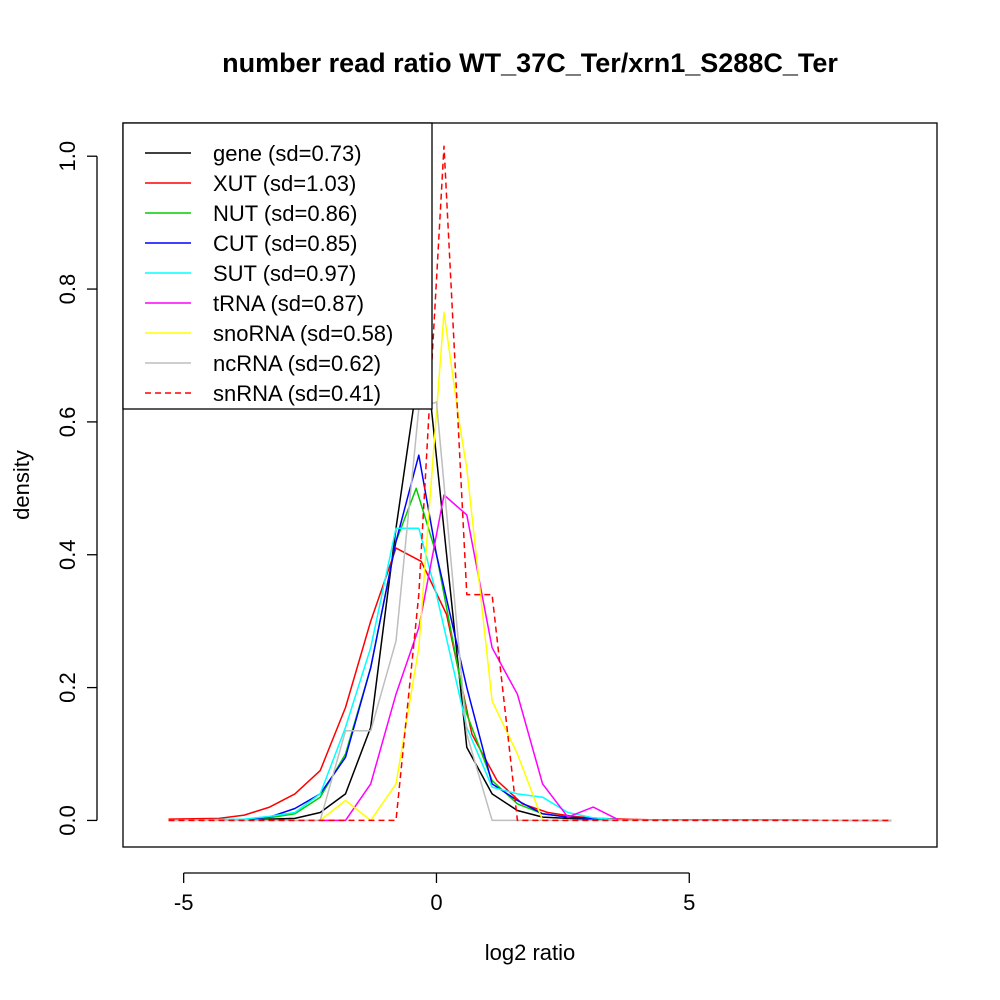 The height and width of the screenshot is (1000, 1000). What do you see at coordinates (184, 902) in the screenshot?
I see `x-tick-label: -5` at bounding box center [184, 902].